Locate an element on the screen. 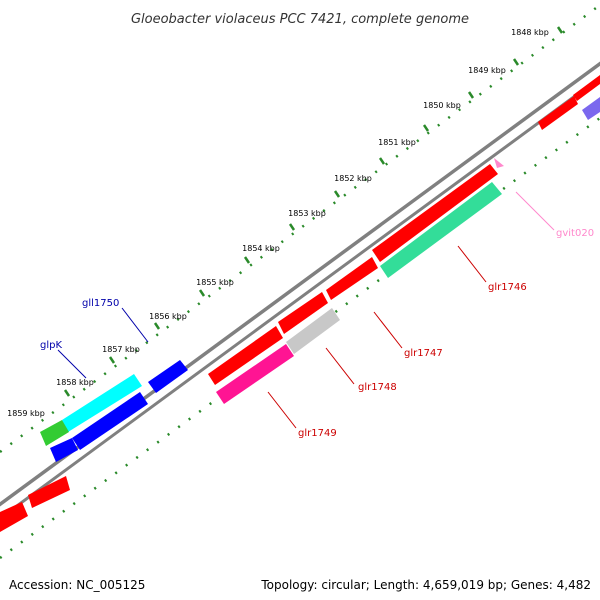 The image size is (600, 600). tick-label: 1859 kbp is located at coordinates (26, 413).